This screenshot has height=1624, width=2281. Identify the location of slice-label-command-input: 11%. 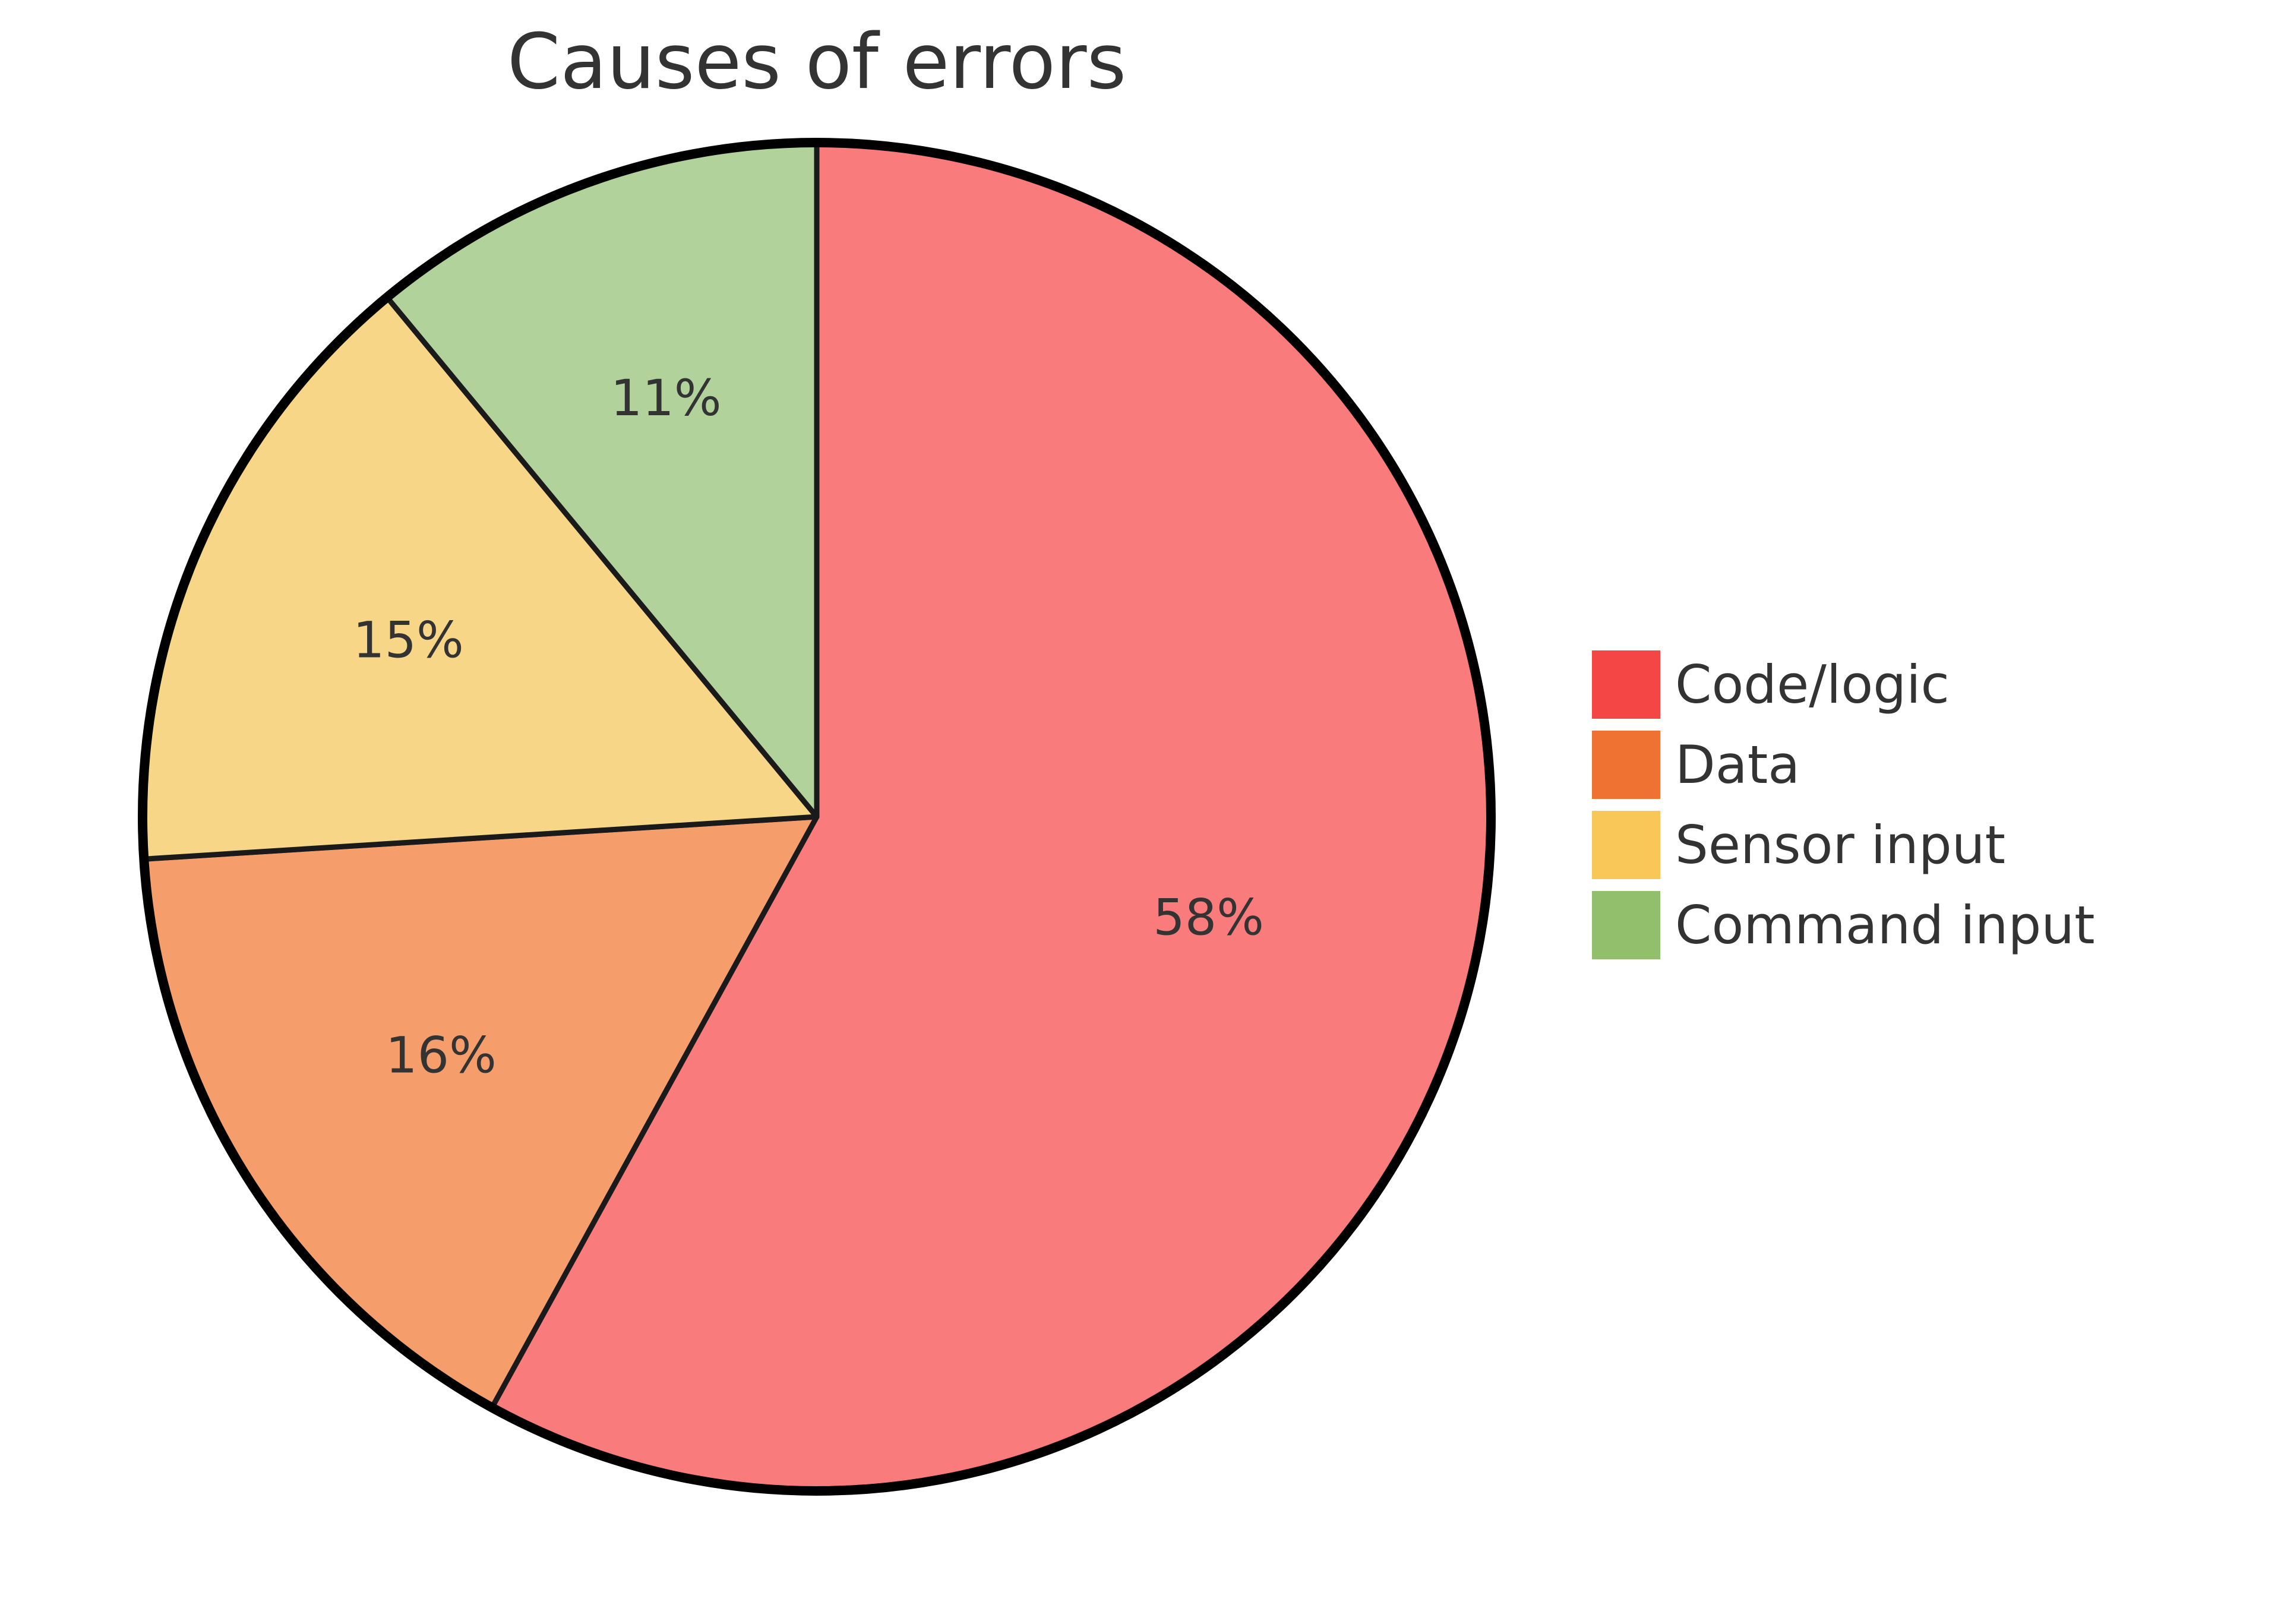
(666, 398).